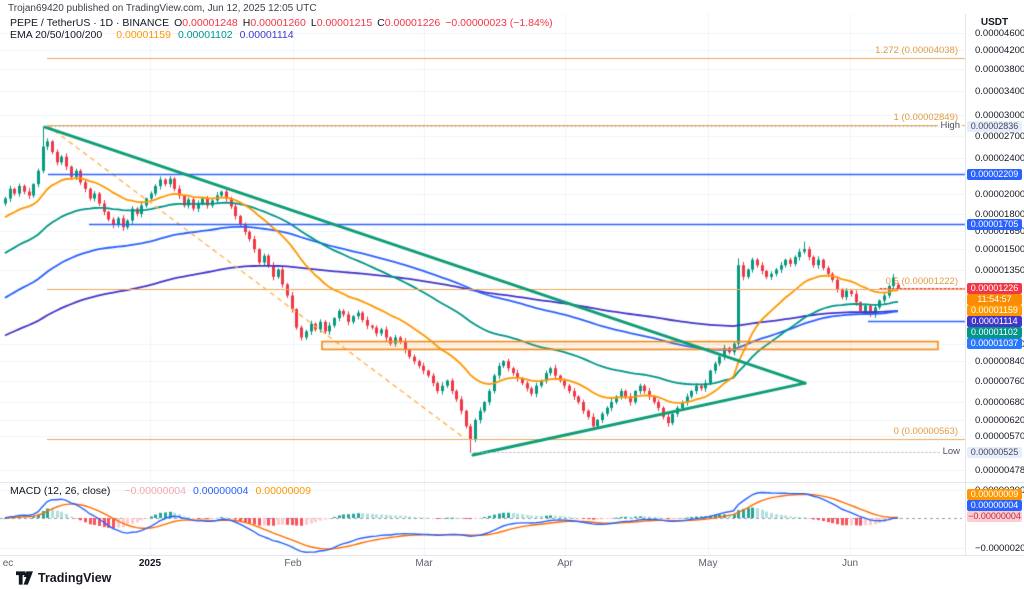  Describe the element at coordinates (999, 116) in the screenshot. I see `price-tick: 0.00003000` at that location.